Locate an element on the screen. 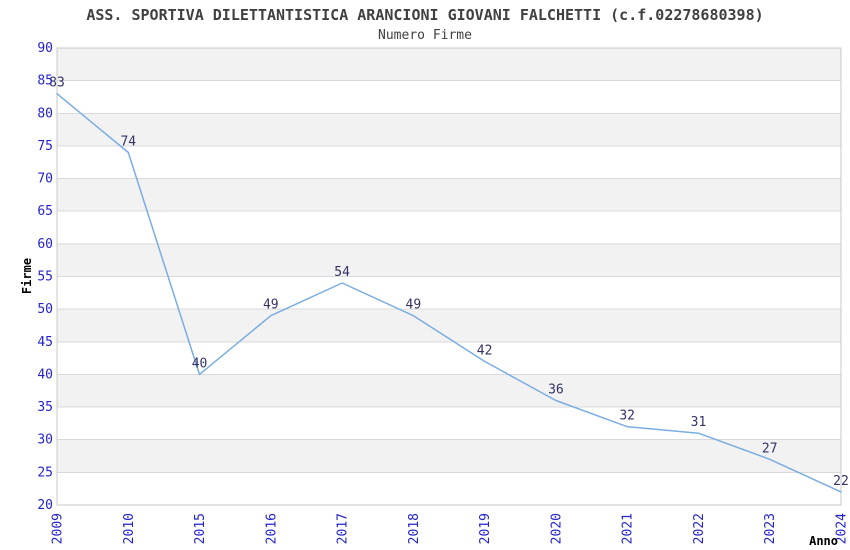  data-label: 27 is located at coordinates (770, 448).